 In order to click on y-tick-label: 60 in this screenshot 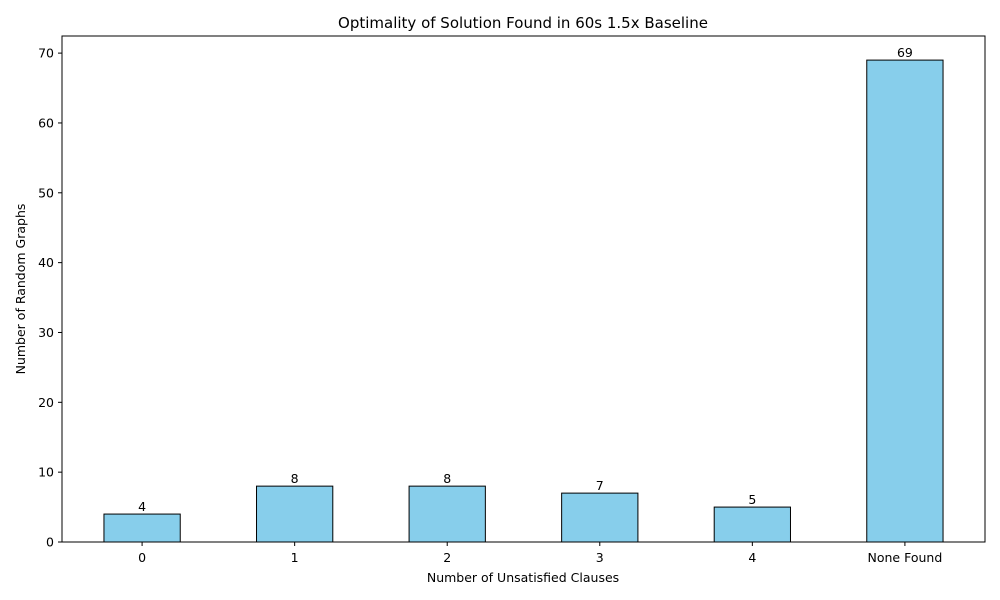, I will do `click(46, 122)`.